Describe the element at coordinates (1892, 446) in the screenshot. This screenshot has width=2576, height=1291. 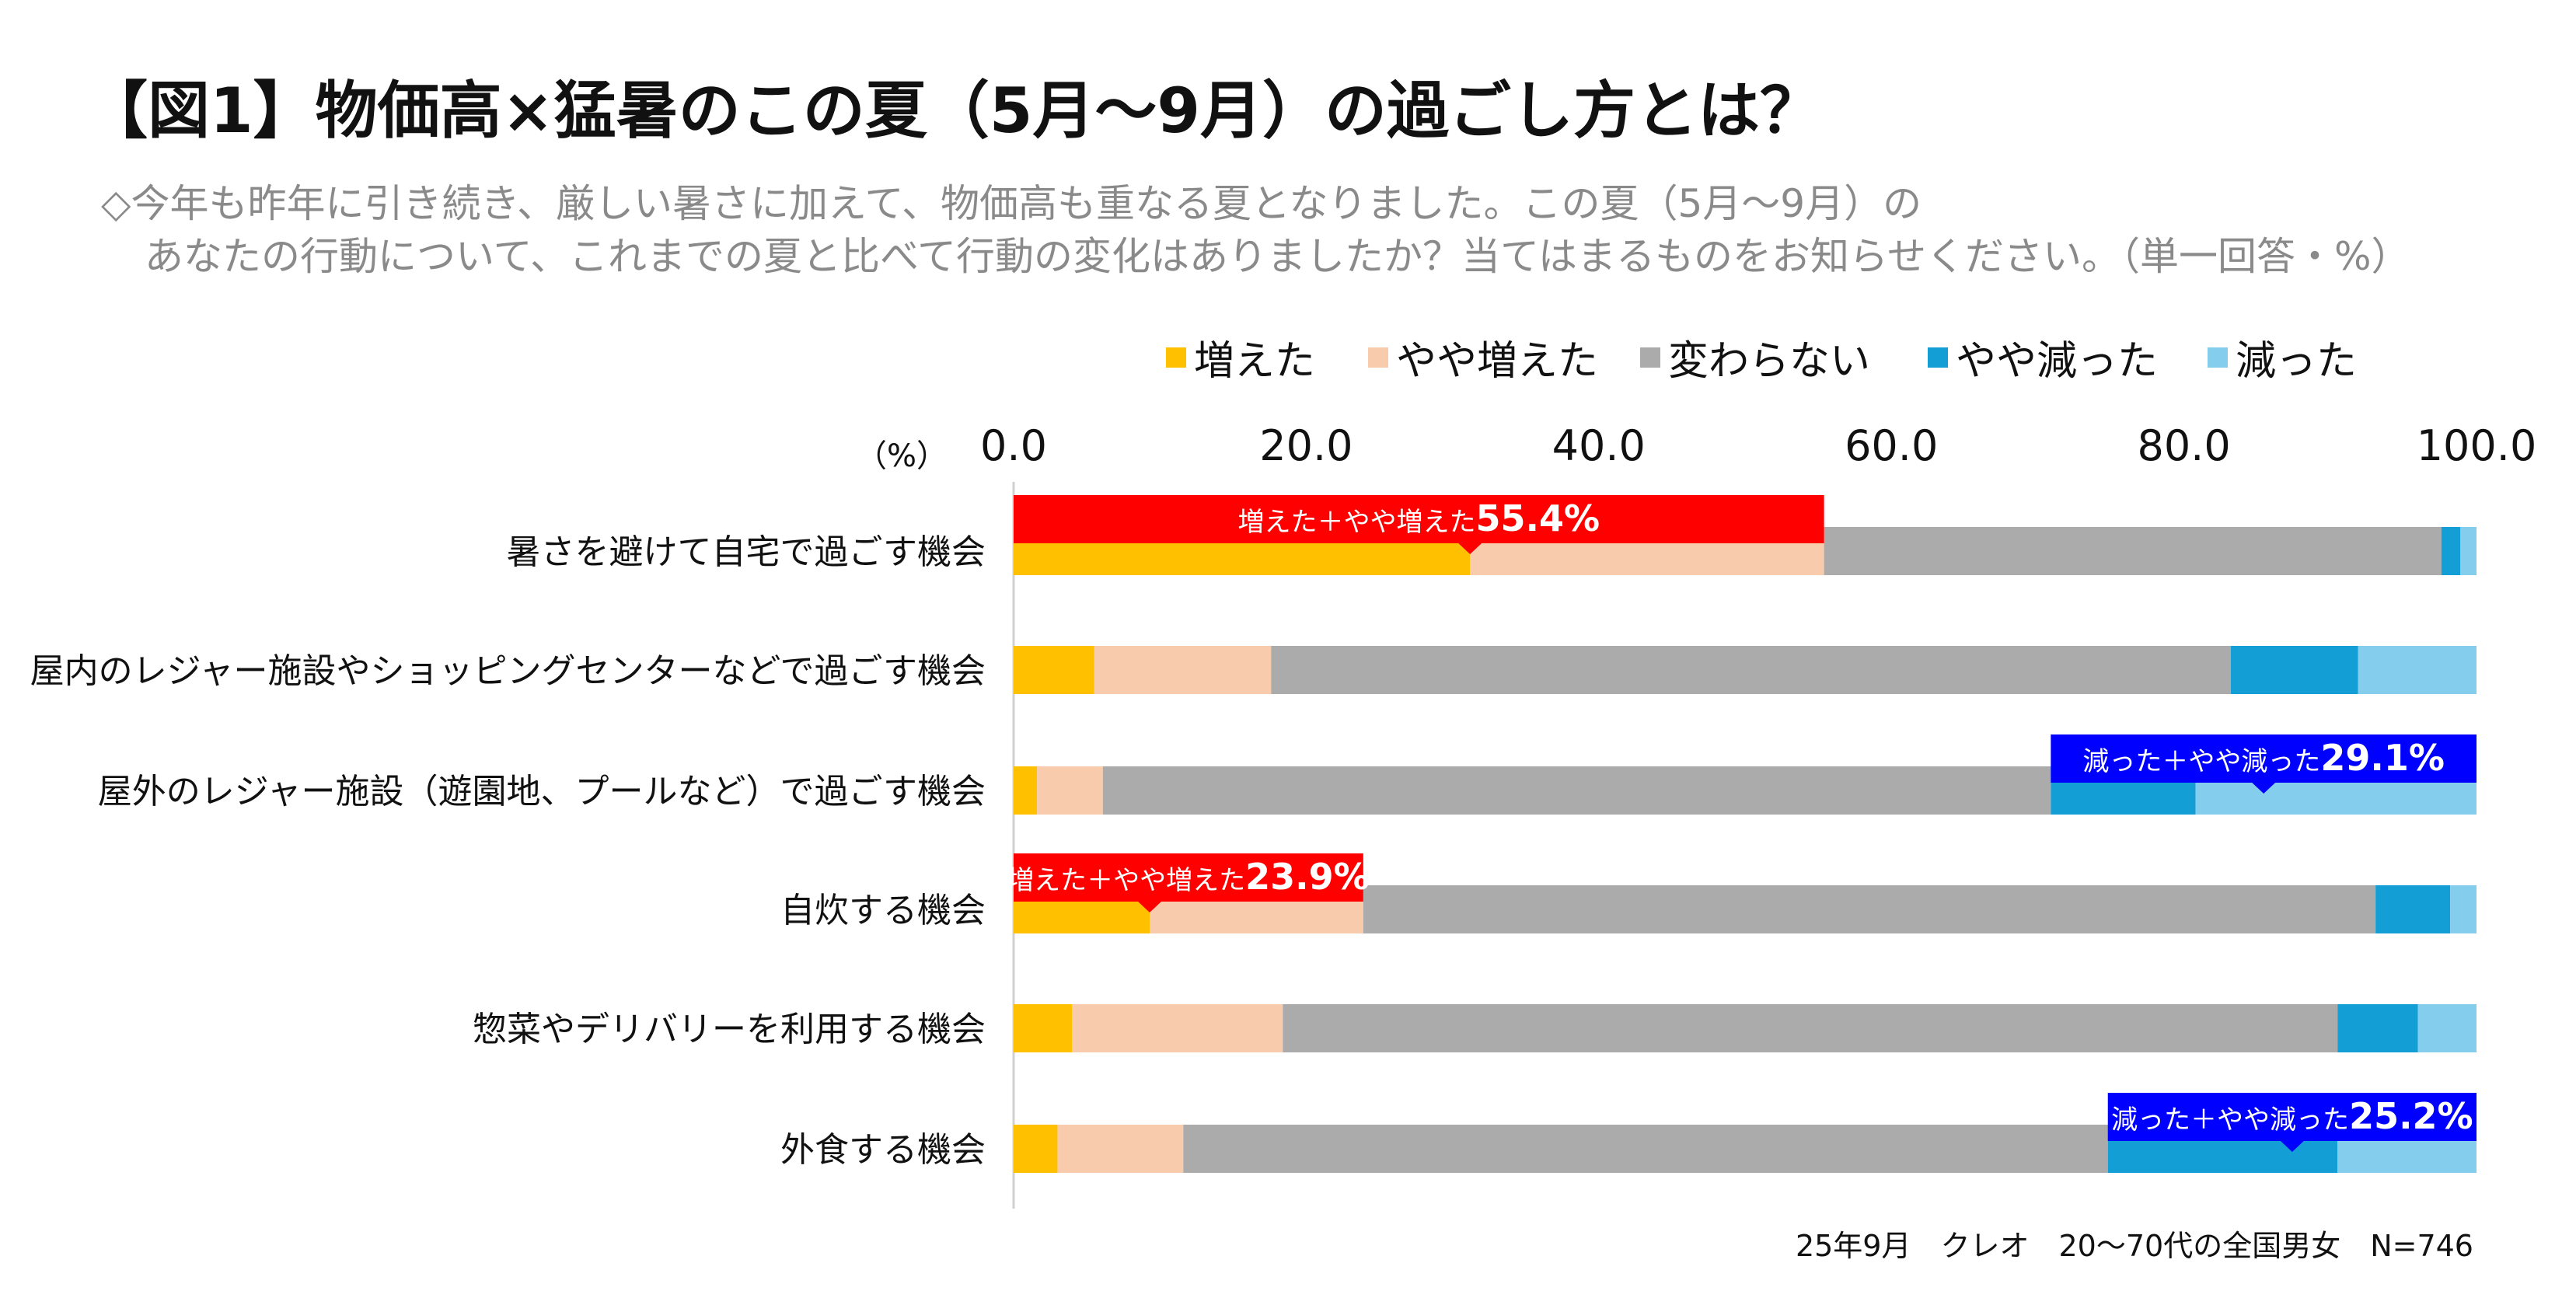
I see `x-tick-label: 60.0` at that location.